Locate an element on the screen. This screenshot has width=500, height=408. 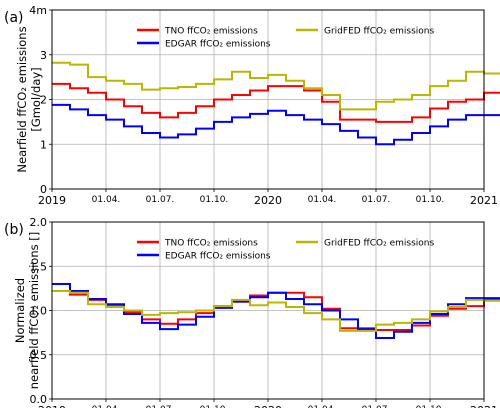
y-tick-label: 1.0 is located at coordinates (39, 311).